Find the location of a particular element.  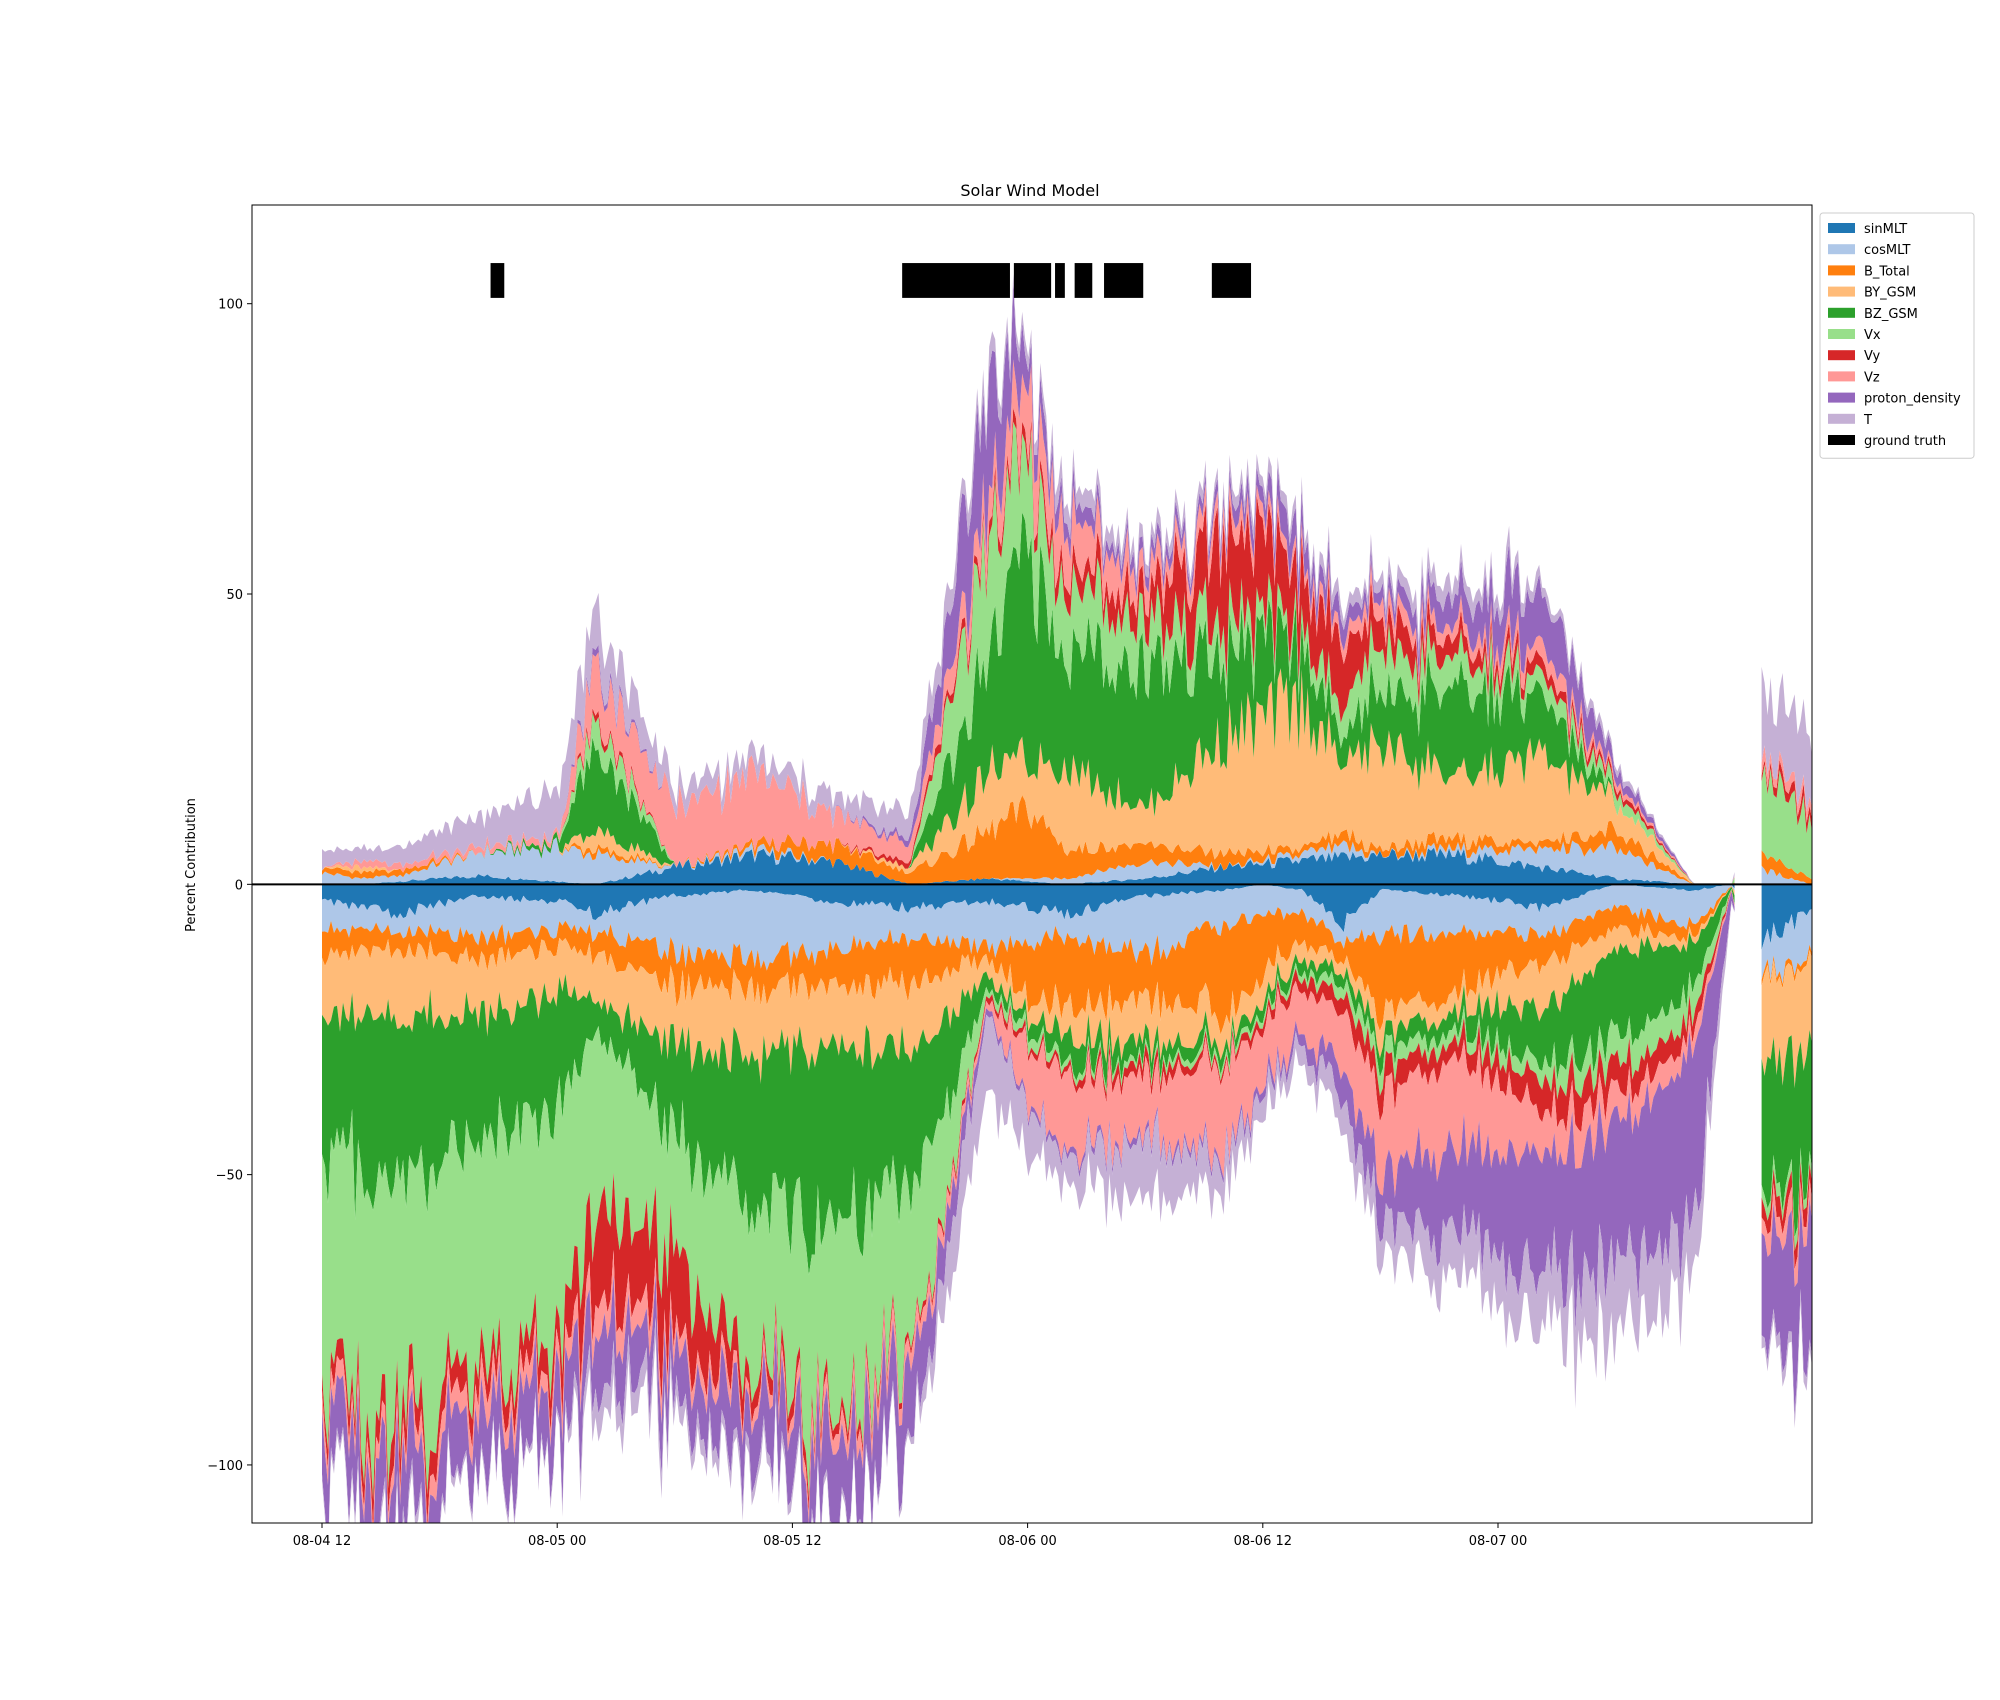

legend-swatch-vx is located at coordinates (1841, 334).